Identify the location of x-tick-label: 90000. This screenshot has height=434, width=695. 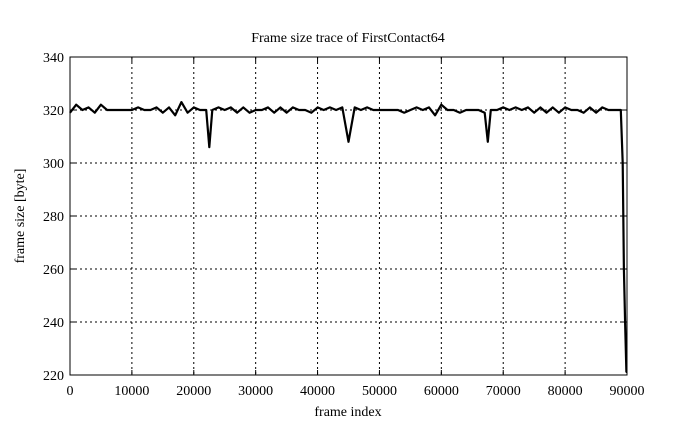
(627, 391).